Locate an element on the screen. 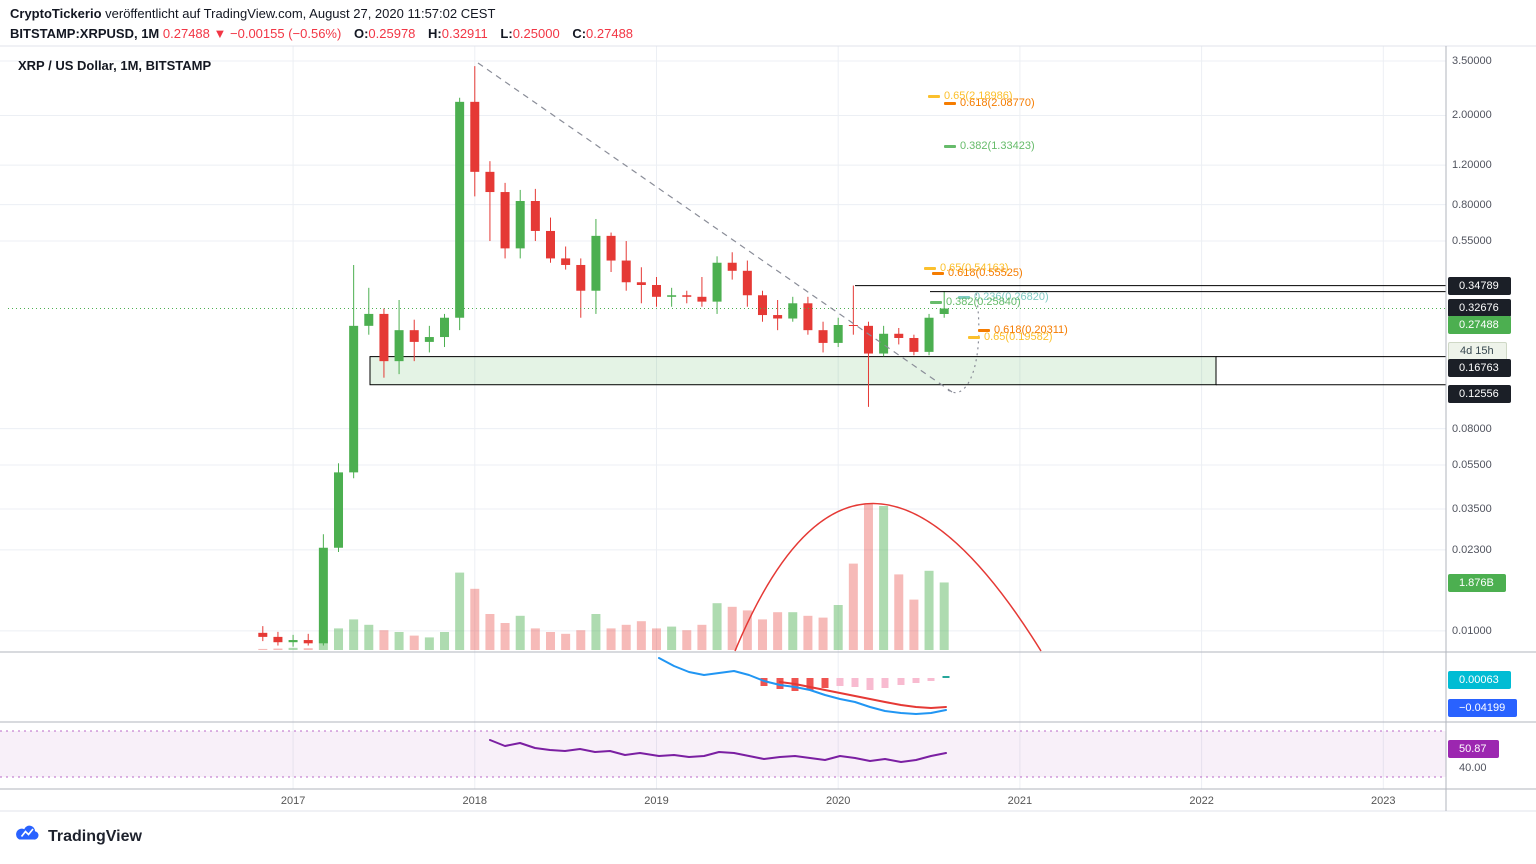 This screenshot has width=1536, height=864. low-label: L: is located at coordinates (506, 33).